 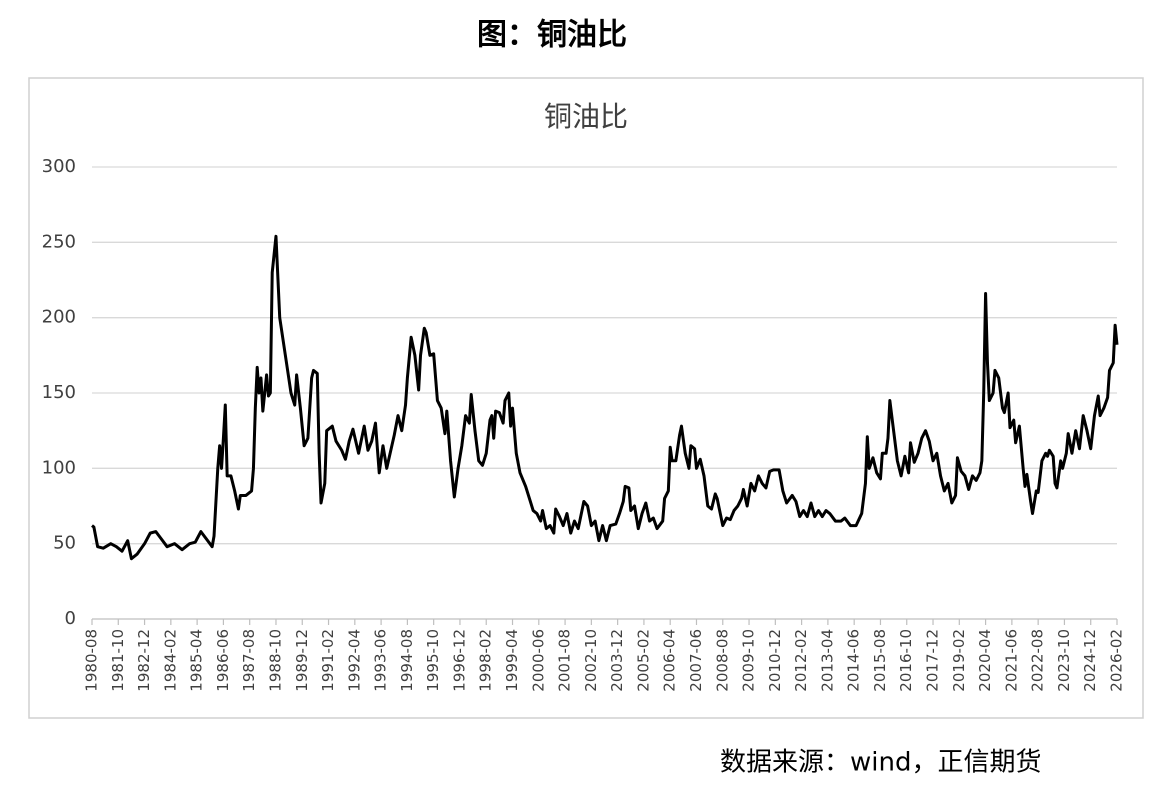 What do you see at coordinates (933, 660) in the screenshot?
I see `x-tick-label: 2017-12` at bounding box center [933, 660].